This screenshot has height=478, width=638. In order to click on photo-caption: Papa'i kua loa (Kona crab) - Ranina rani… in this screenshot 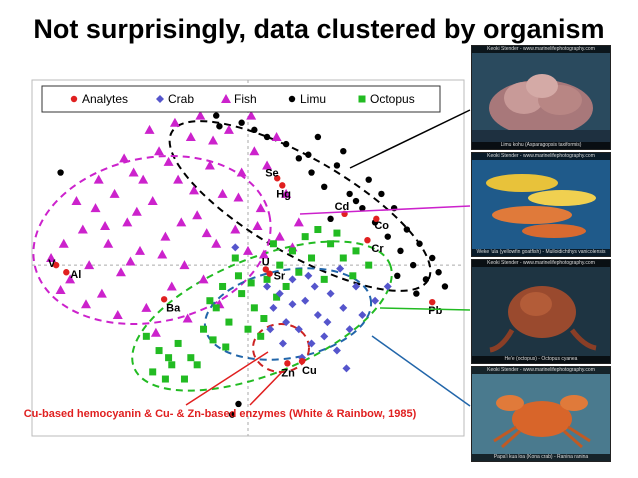, I will do `click(541, 457)`.